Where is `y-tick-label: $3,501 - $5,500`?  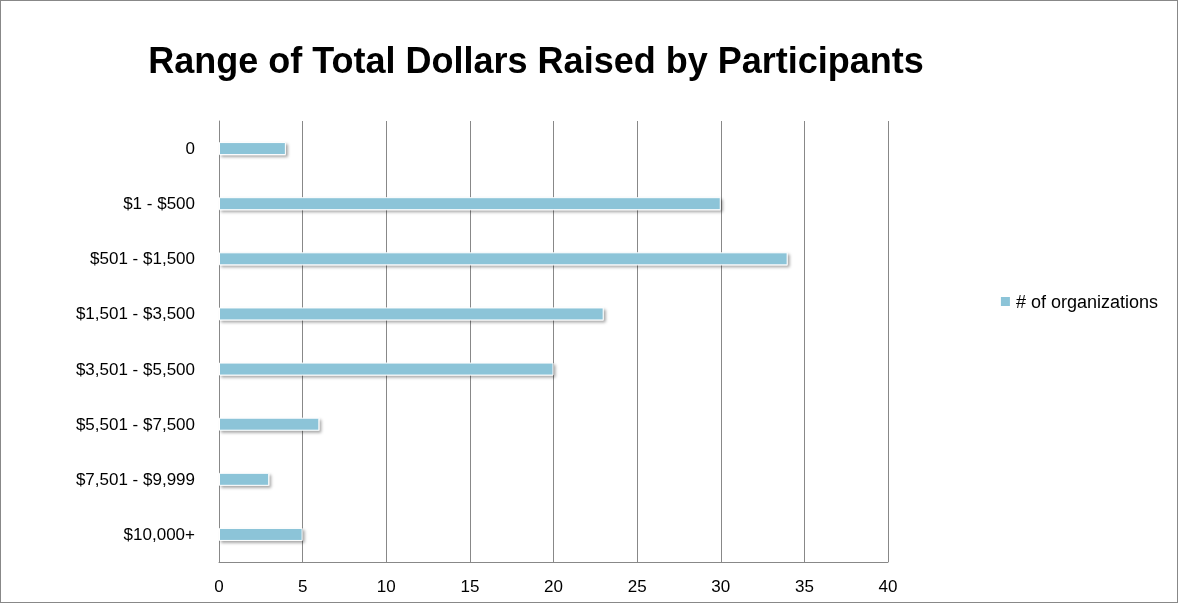 y-tick-label: $3,501 - $5,500 is located at coordinates (135, 369).